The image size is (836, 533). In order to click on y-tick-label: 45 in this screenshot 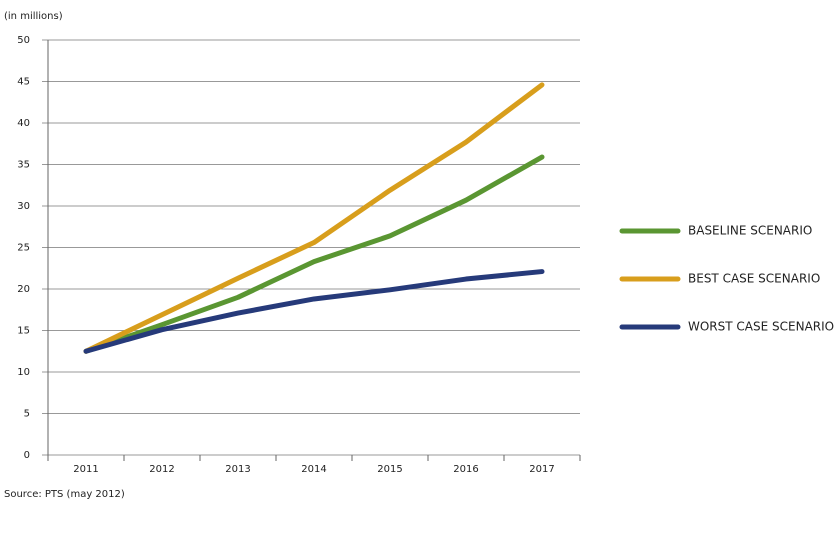, I will do `click(23, 82)`.